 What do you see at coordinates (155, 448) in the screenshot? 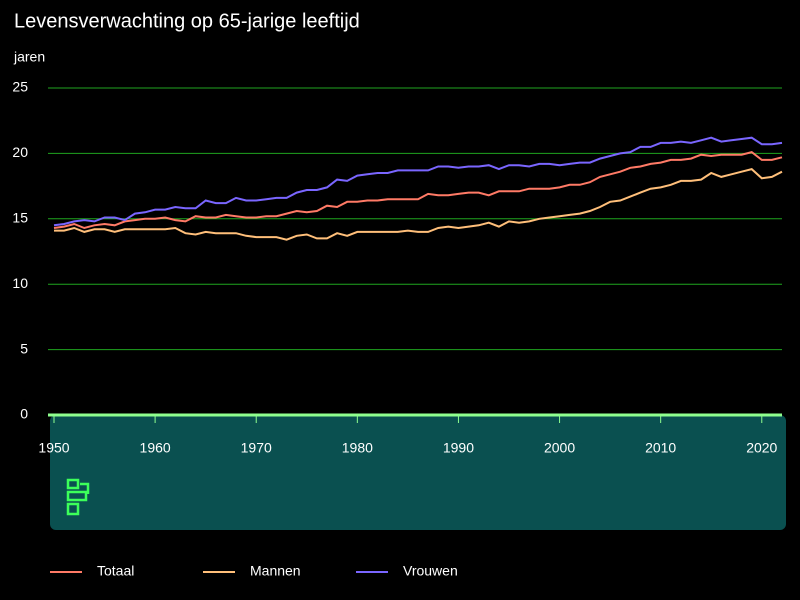
I see `x-tick-label: 1960` at bounding box center [155, 448].